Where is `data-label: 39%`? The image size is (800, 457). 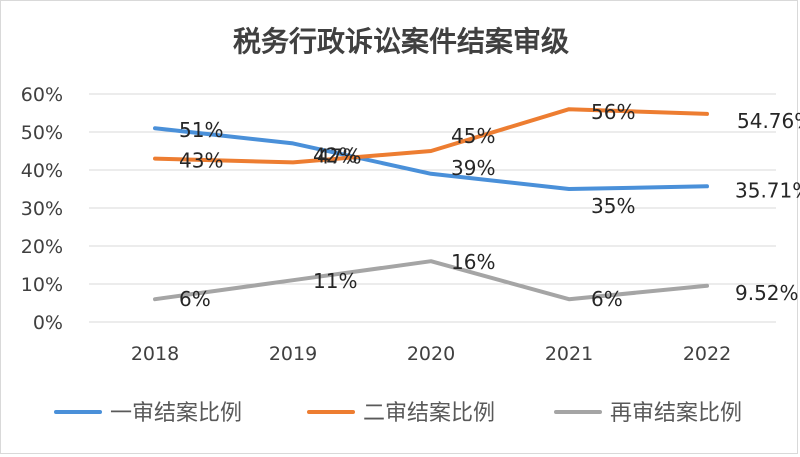 data-label: 39% is located at coordinates (473, 168).